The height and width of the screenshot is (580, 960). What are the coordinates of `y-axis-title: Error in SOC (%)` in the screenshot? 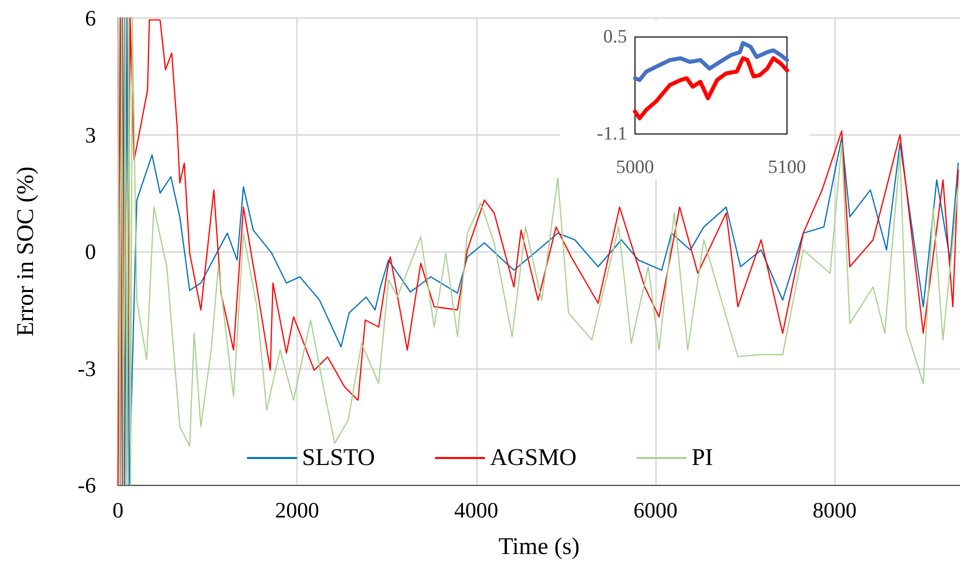 It's located at (26, 251).